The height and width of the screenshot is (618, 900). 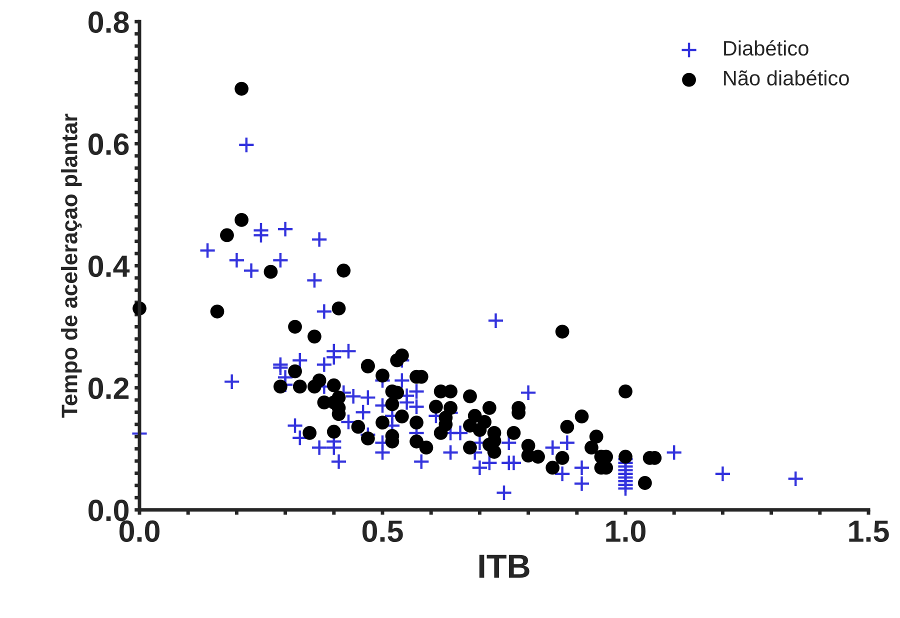 I want to click on y-tick-label: 0.4, so click(x=109, y=266).